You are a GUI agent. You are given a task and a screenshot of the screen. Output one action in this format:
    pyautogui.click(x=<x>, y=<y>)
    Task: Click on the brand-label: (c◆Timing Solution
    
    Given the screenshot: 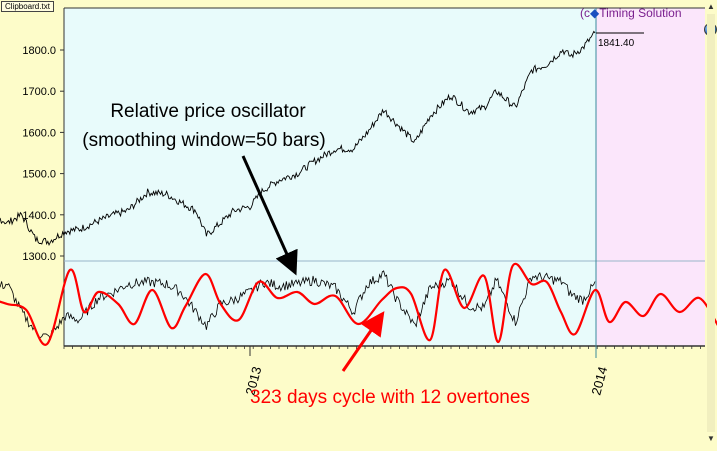 What is the action you would take?
    pyautogui.click(x=631, y=13)
    